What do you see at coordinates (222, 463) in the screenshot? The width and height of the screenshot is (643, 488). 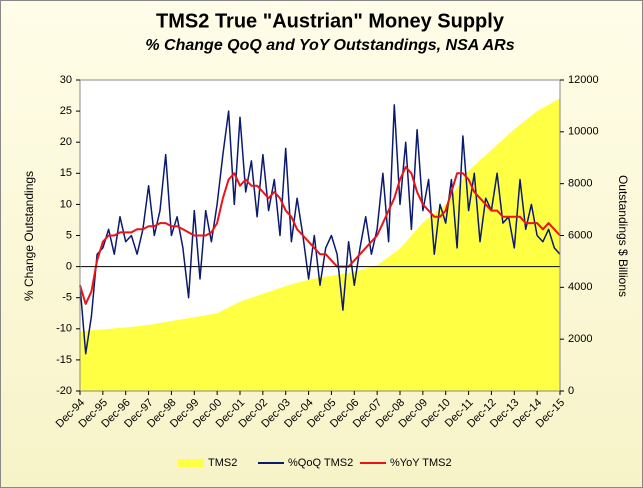 I see `legend-label: TMS2` at bounding box center [222, 463].